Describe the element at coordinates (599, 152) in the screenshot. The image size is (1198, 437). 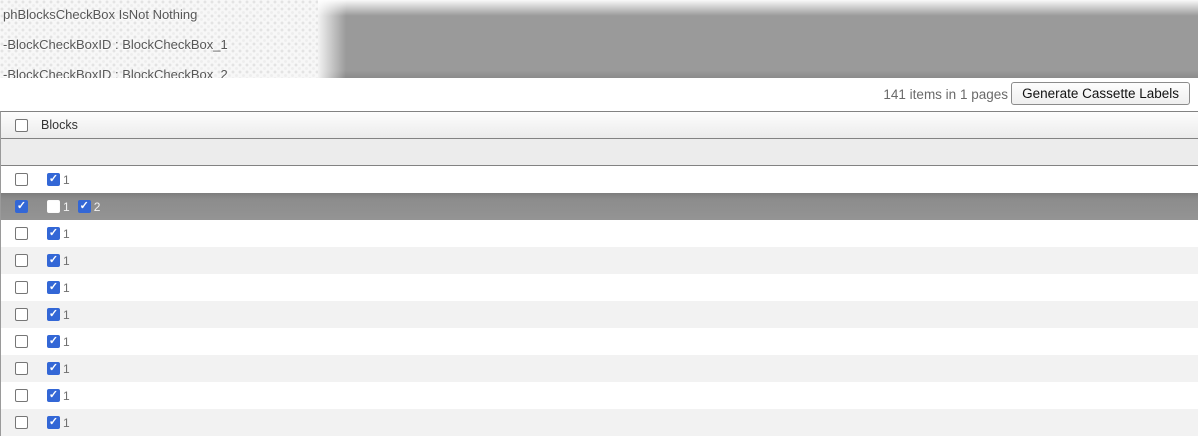
I see `grid-filter-row` at that location.